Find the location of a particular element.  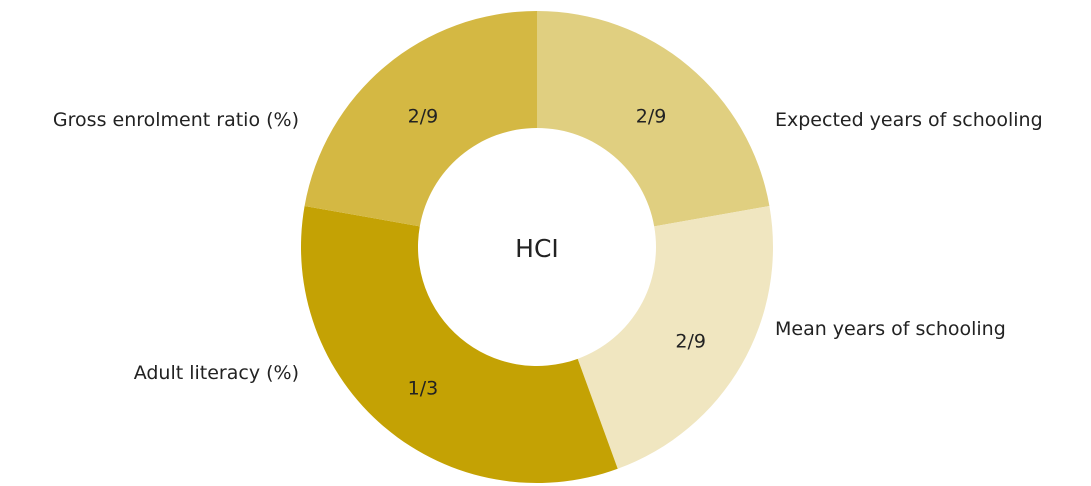

center-label: HCI is located at coordinates (537, 248).